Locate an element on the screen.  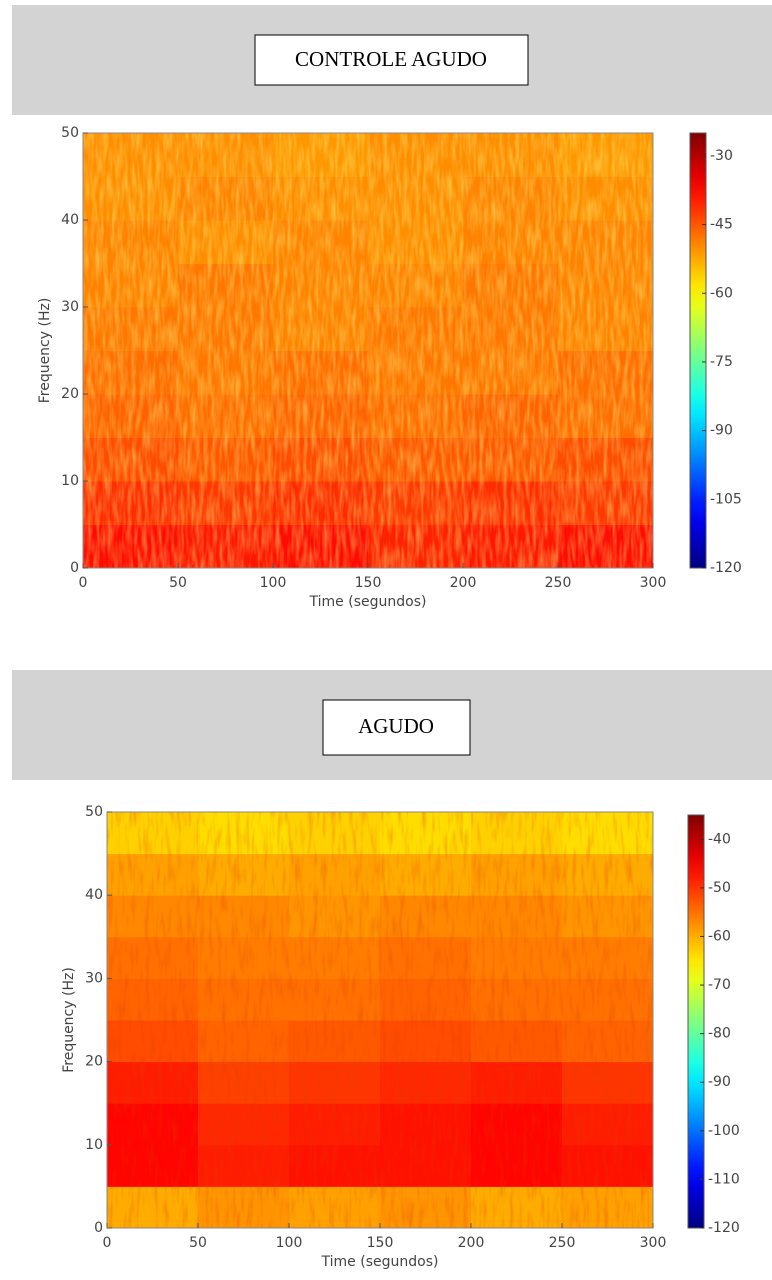
colorbar-tick-label: -75 is located at coordinates (721, 362).